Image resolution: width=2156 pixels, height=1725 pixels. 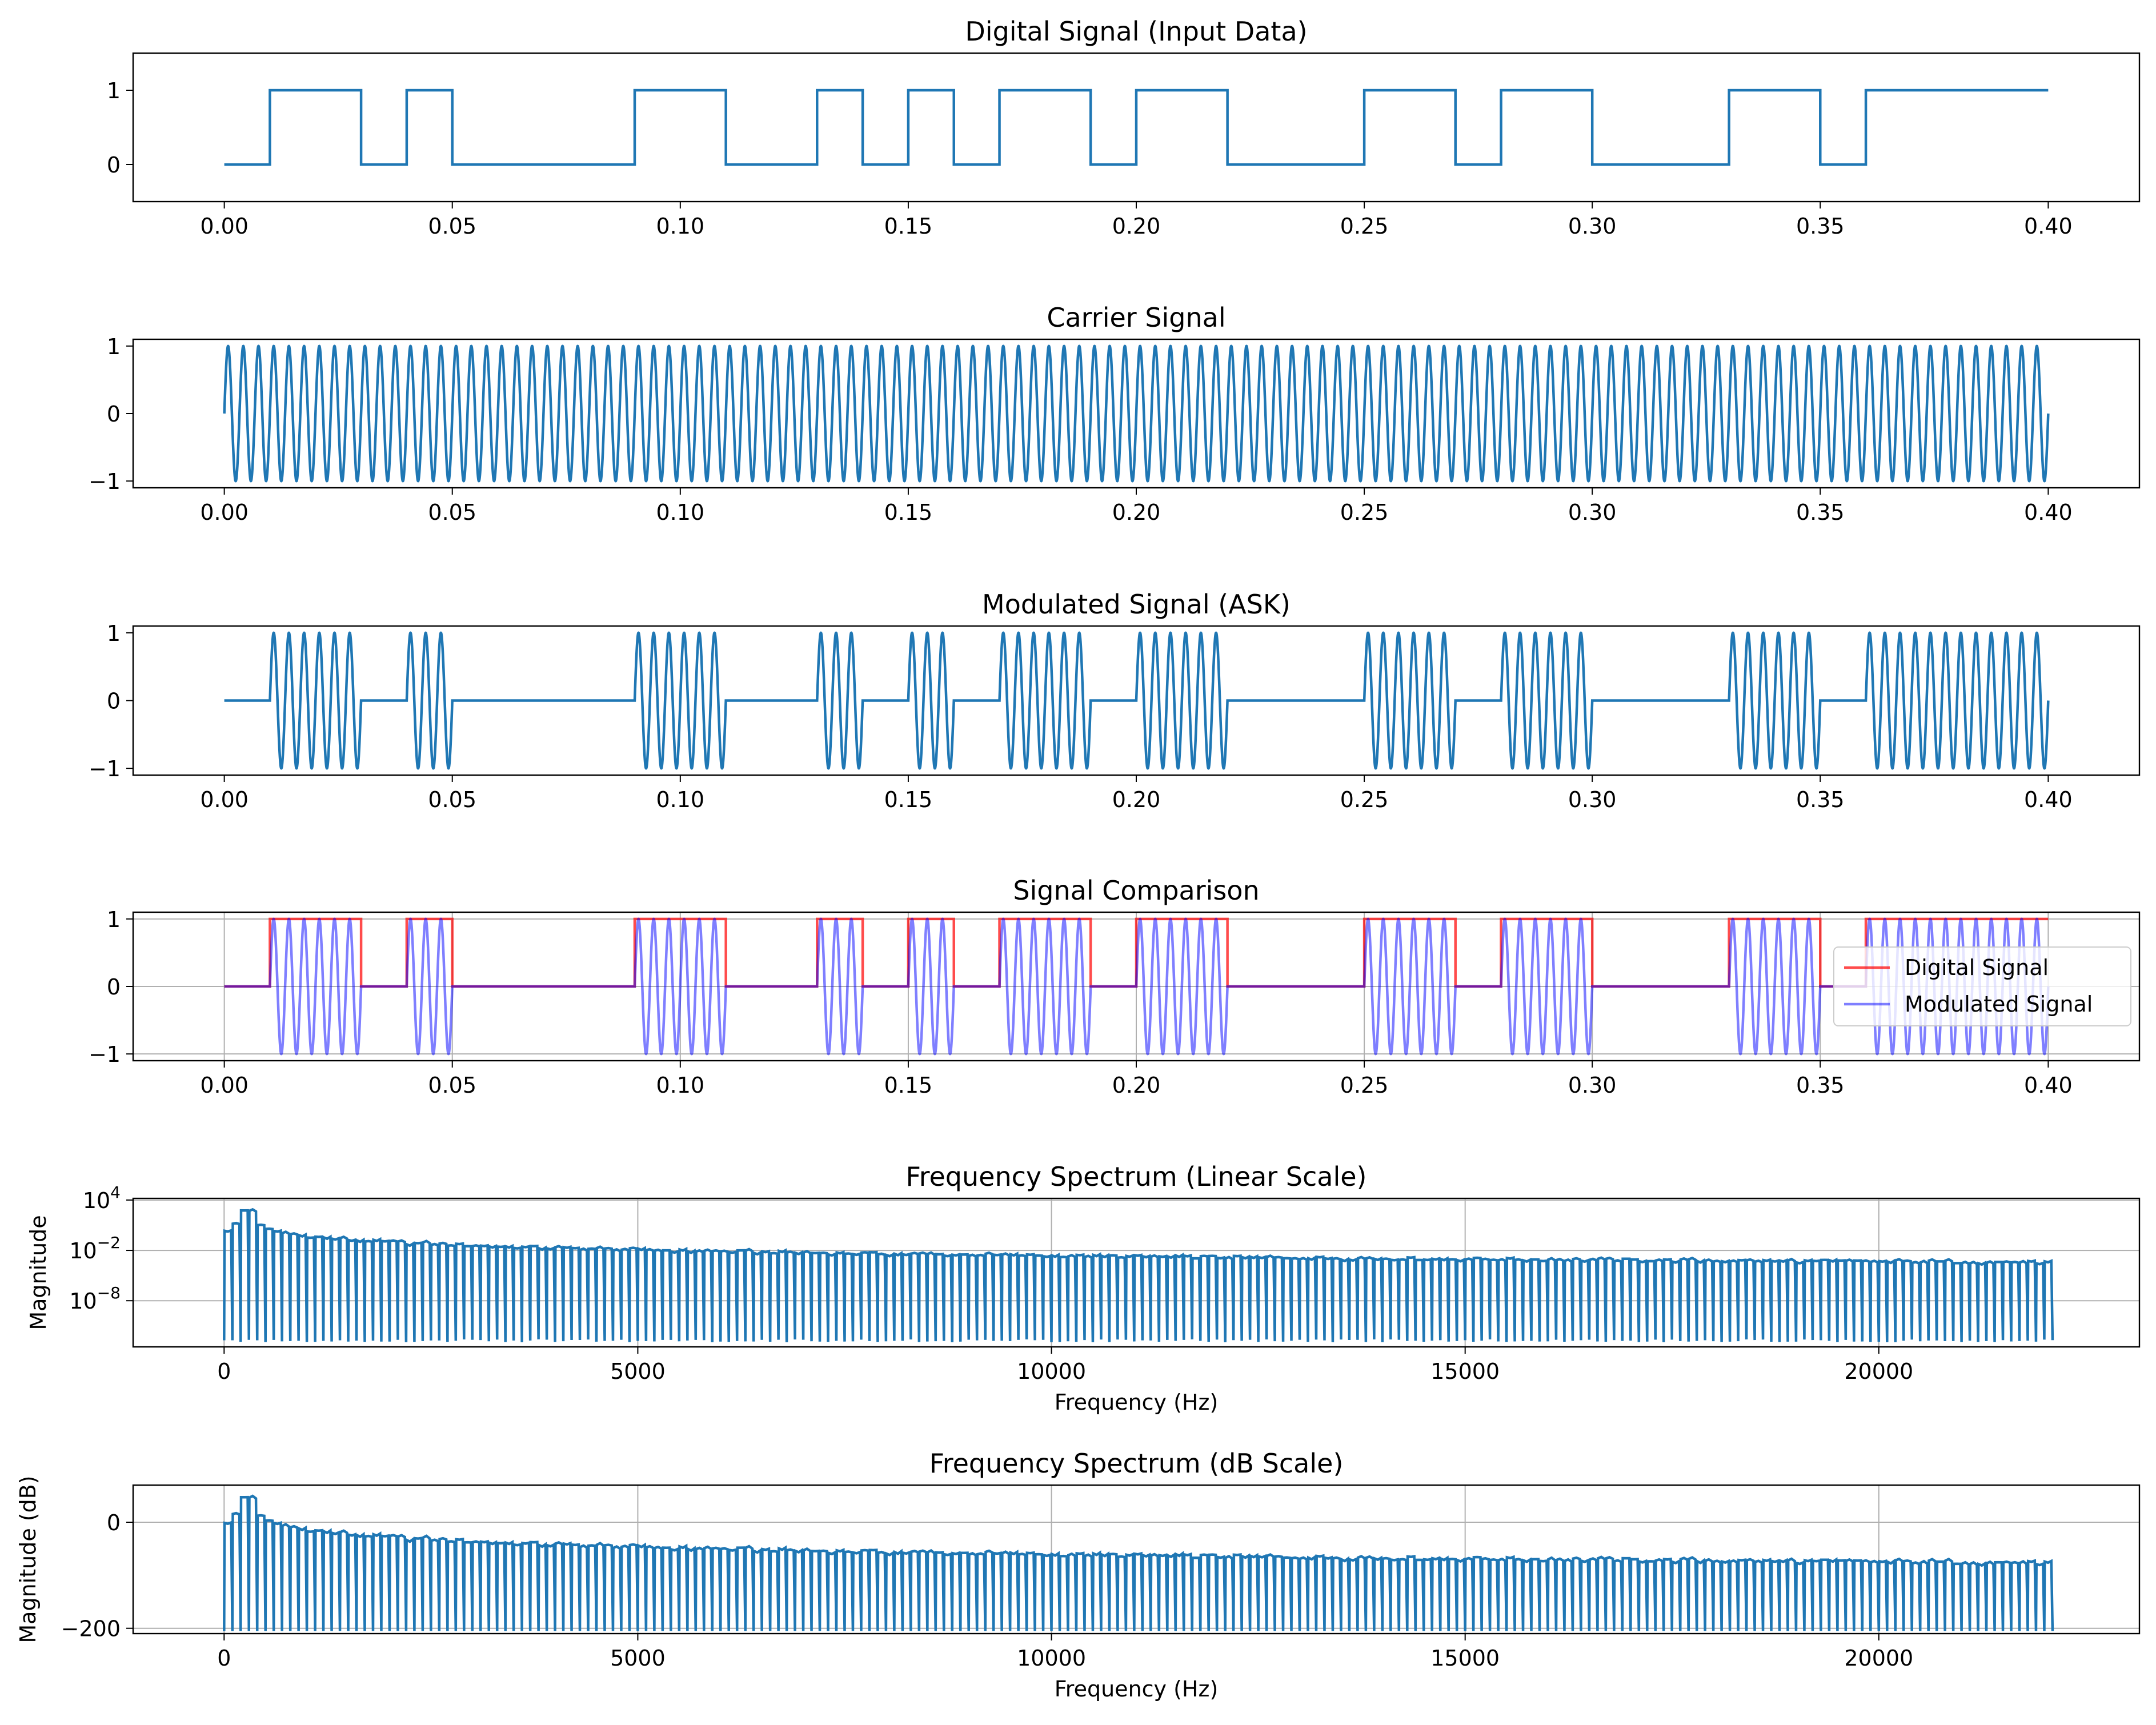 What do you see at coordinates (38, 1272) in the screenshot?
I see `y-axis-label: Magnitude` at bounding box center [38, 1272].